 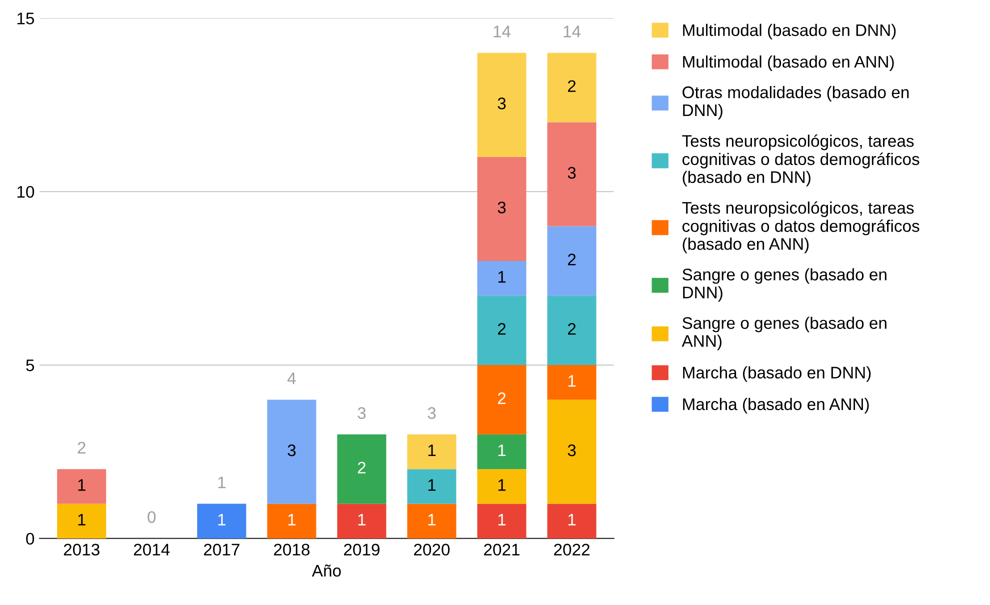 I want to click on y-tick-label: 10, so click(x=25, y=192).